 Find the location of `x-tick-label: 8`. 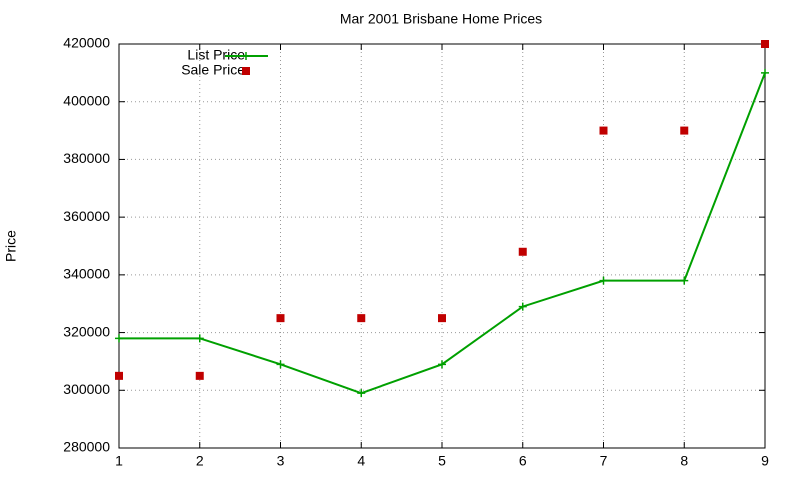

x-tick-label: 8 is located at coordinates (684, 461).